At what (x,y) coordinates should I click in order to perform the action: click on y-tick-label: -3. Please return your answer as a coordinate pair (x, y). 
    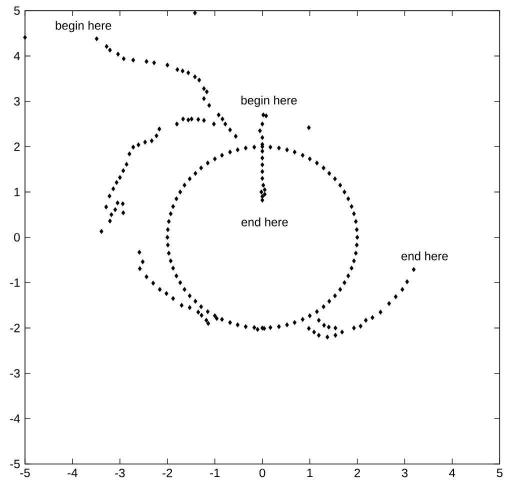
    Looking at the image, I should click on (15, 373).